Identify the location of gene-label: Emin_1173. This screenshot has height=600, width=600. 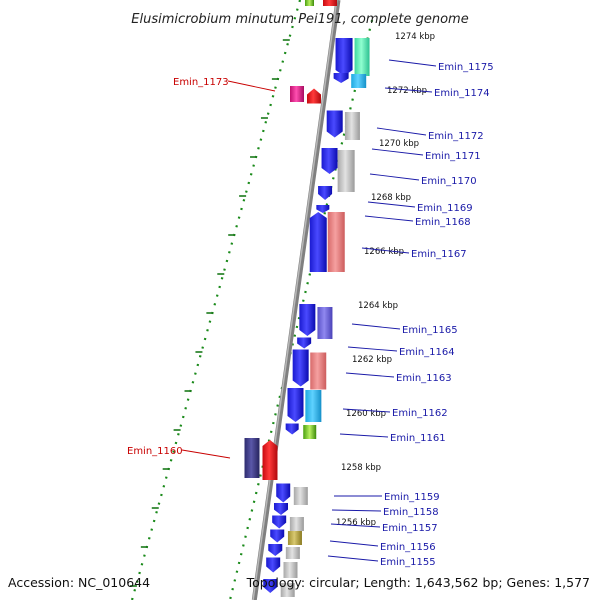
(201, 82).